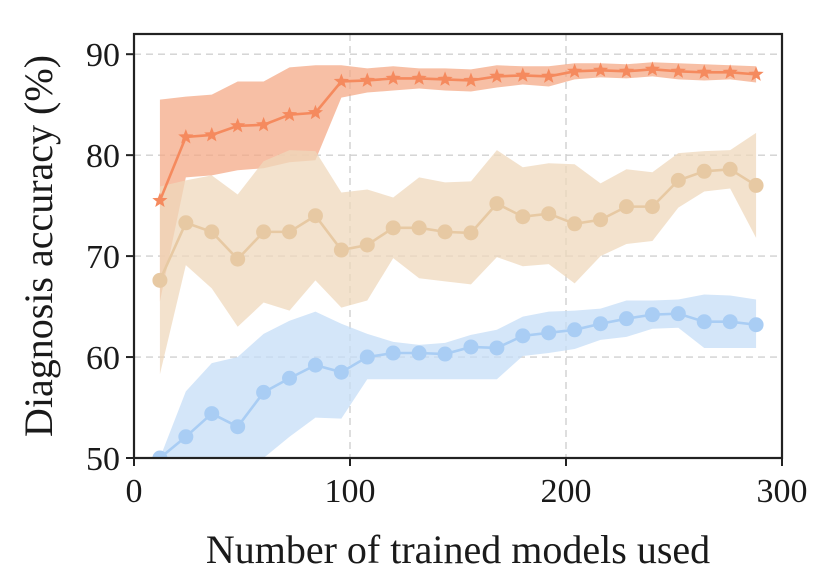 This screenshot has width=831, height=586. What do you see at coordinates (134, 491) in the screenshot?
I see `x-tick-label-0: 0` at bounding box center [134, 491].